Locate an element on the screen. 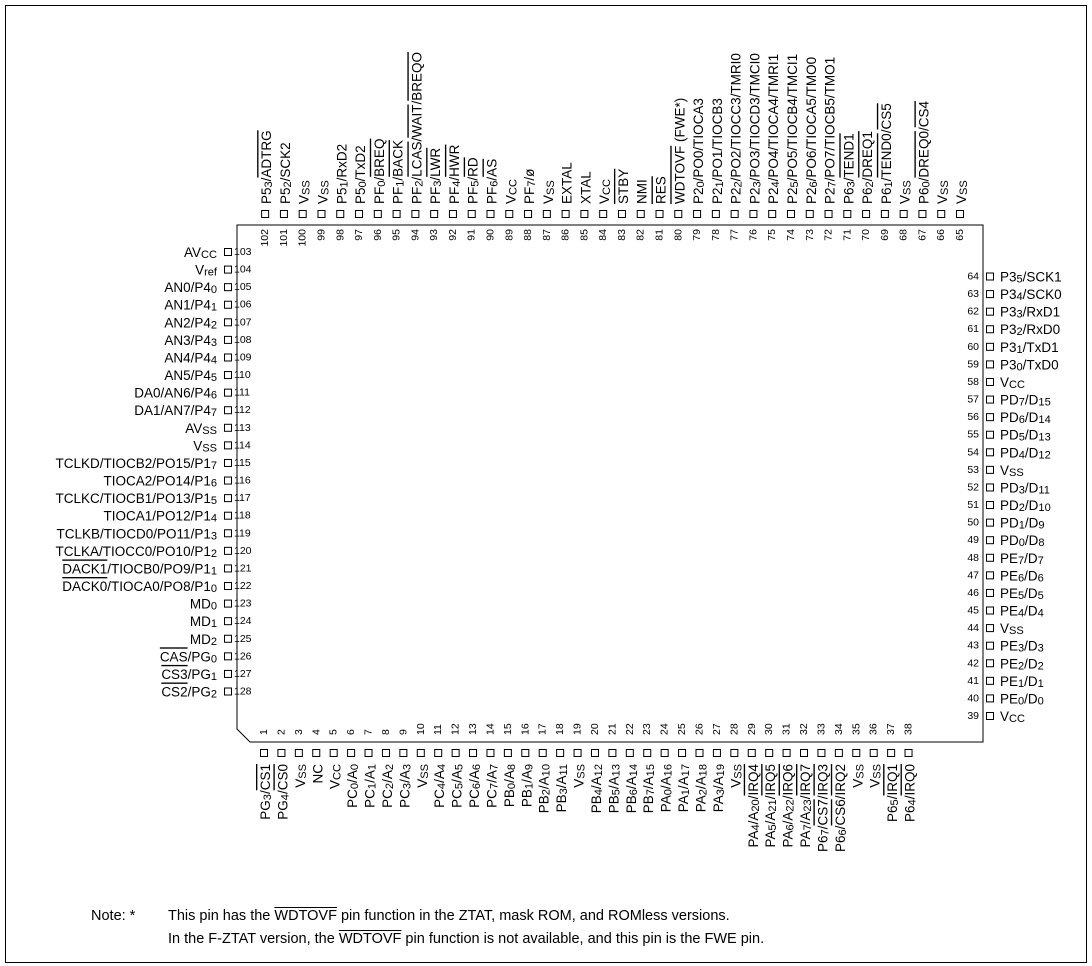 The height and width of the screenshot is (966, 1092). note-wdtovf-1: WDTOVF is located at coordinates (305, 916).